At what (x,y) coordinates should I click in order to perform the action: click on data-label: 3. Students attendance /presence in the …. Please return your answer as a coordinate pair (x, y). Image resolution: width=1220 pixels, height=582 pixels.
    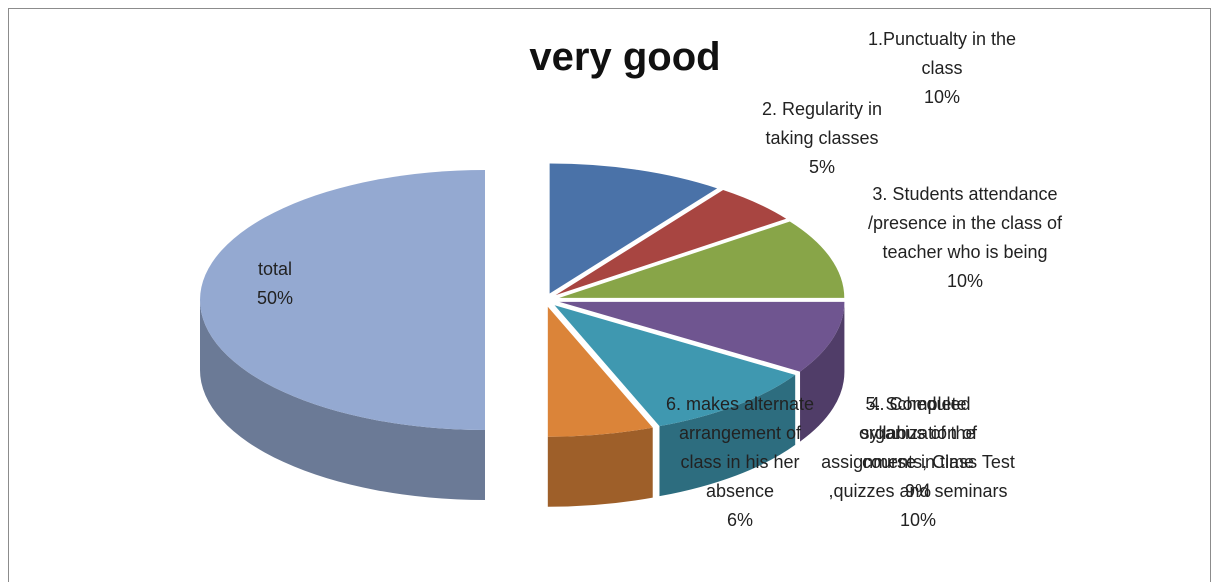
    Looking at the image, I should click on (965, 238).